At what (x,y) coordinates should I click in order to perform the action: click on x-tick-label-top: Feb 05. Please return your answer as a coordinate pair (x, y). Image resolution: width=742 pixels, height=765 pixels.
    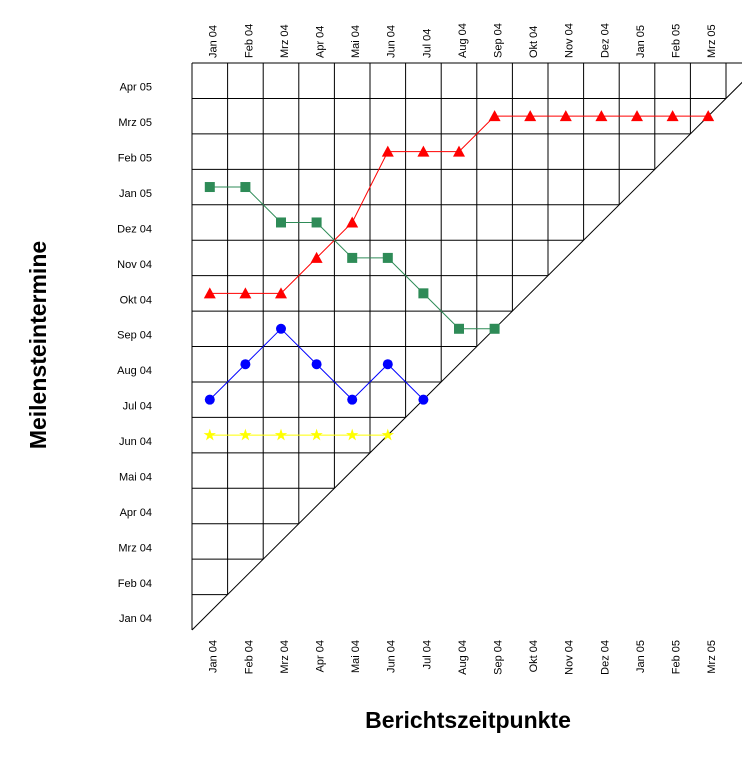
    Looking at the image, I should click on (677, 41).